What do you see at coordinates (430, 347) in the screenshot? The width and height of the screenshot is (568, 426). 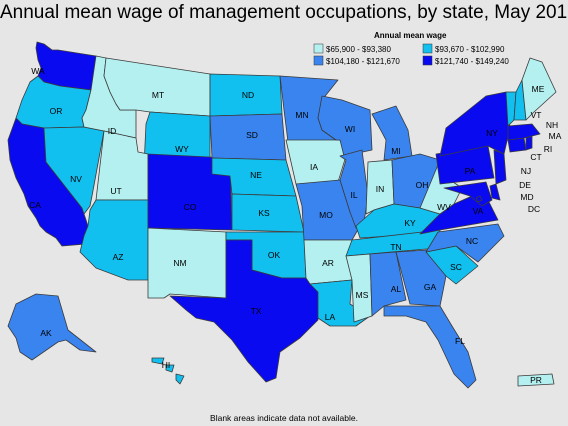 I see `state-fl` at bounding box center [430, 347].